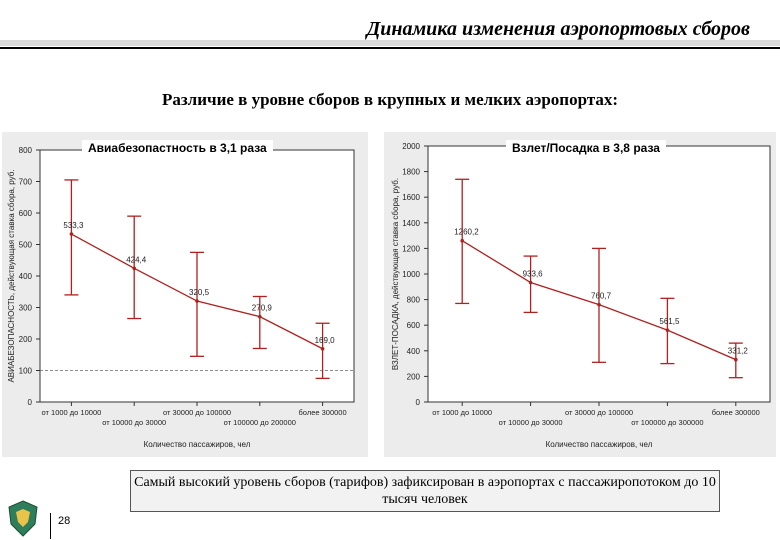 Image resolution: width=780 pixels, height=540 pixels. I want to click on y-tick-label: 300, so click(26, 308).